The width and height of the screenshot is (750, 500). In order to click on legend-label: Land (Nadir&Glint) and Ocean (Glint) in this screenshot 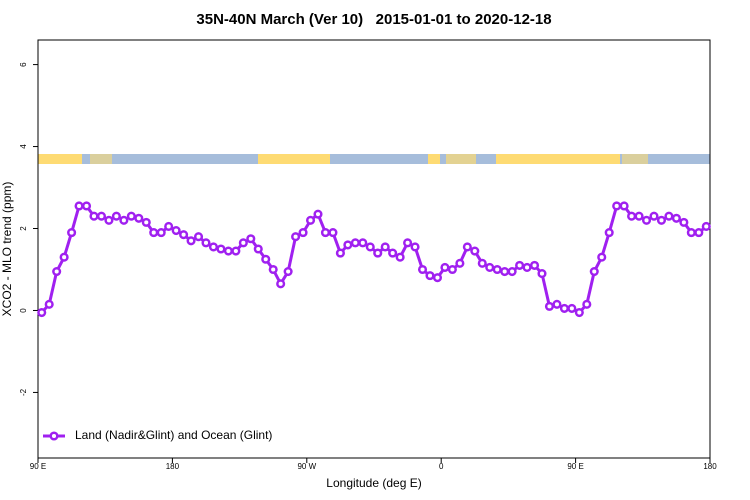, I will do `click(173, 435)`.